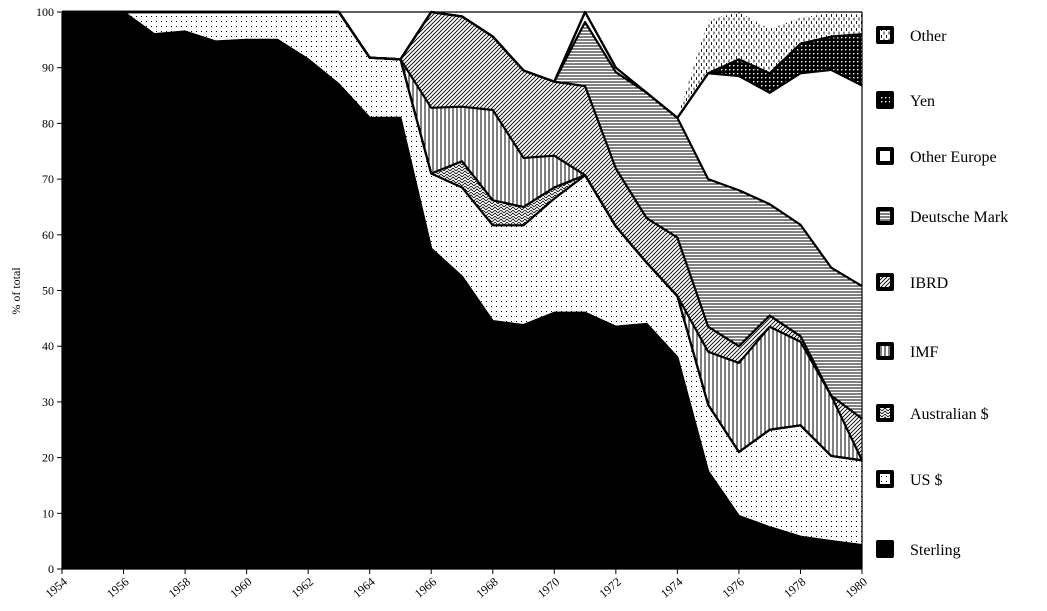 Image resolution: width=1047 pixels, height=611 pixels. What do you see at coordinates (48, 68) in the screenshot?
I see `y-tick-label: 90` at bounding box center [48, 68].